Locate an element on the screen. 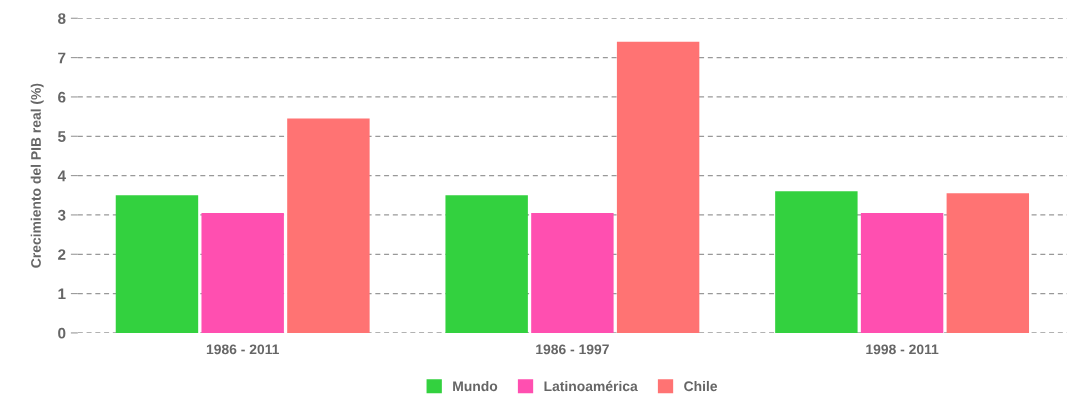 The image size is (1081, 406). x-tick-label: 1998 - 2011 is located at coordinates (902, 349).